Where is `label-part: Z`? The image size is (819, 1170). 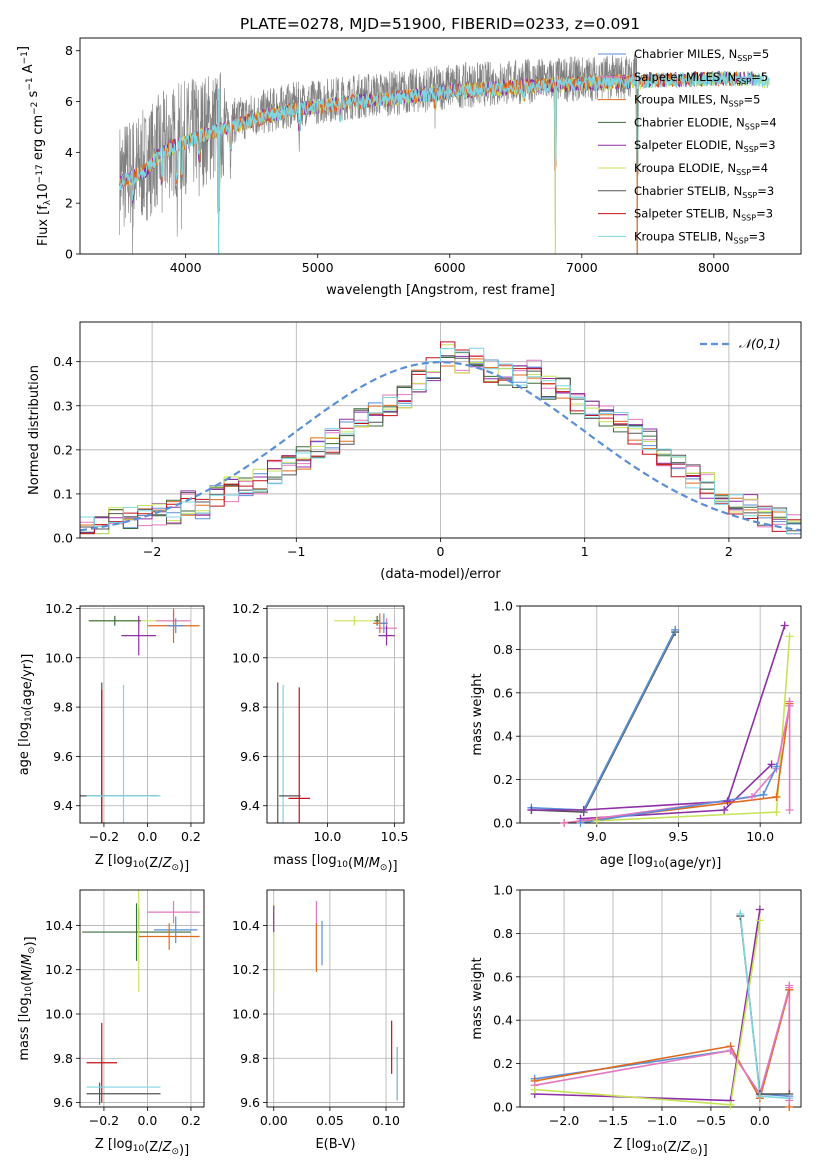
label-part: Z is located at coordinates (167, 1147).